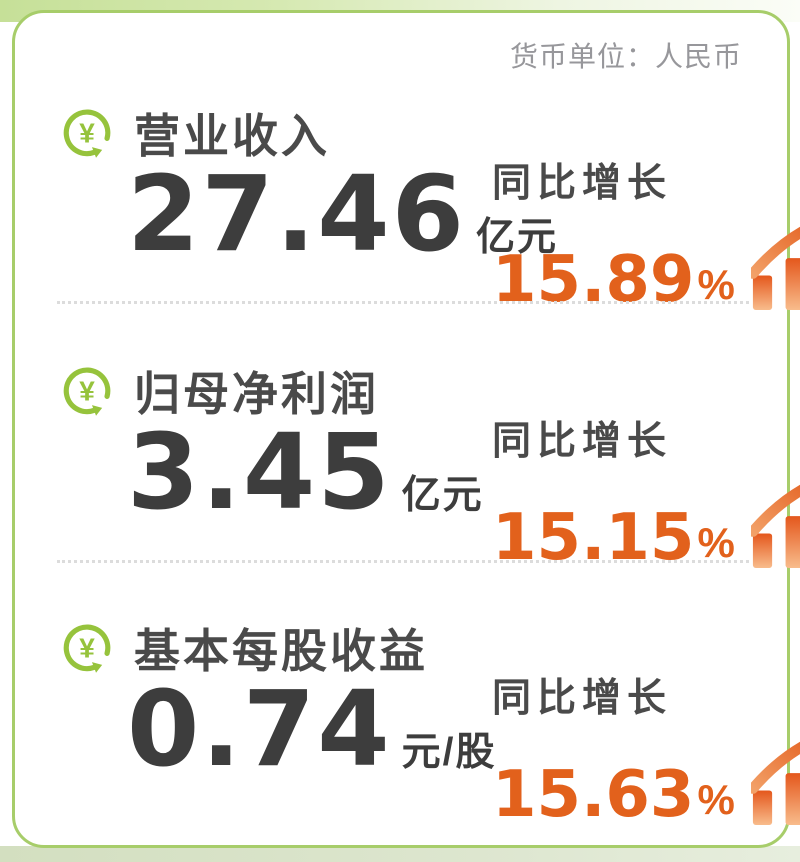 This screenshot has width=800, height=862. What do you see at coordinates (281, 651) in the screenshot?
I see `metric-title: 基本每股收益` at bounding box center [281, 651].